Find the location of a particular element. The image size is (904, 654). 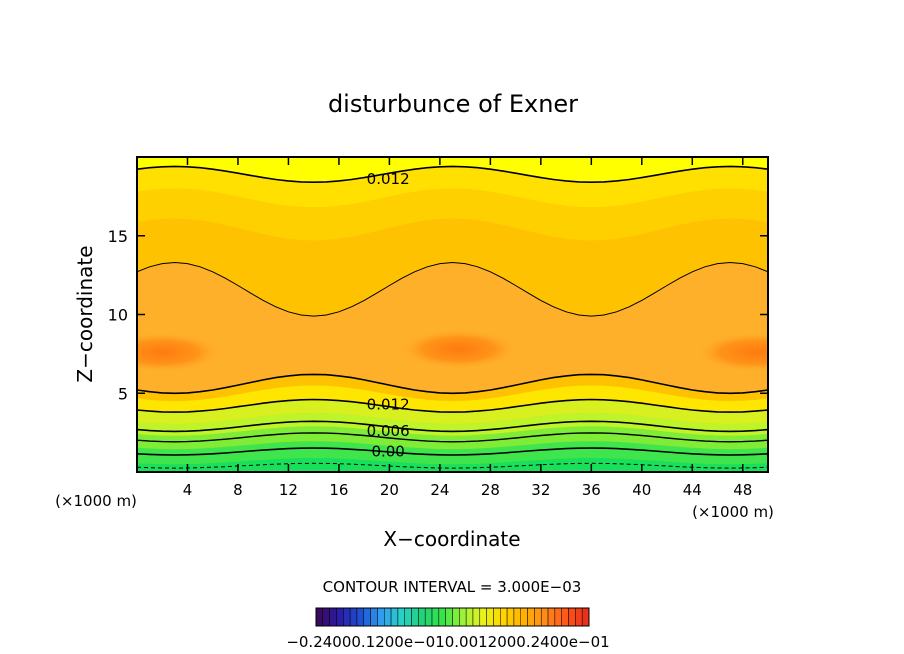

contour-labels: 0.012 0.012 0.006 0.00 is located at coordinates (388, 315).